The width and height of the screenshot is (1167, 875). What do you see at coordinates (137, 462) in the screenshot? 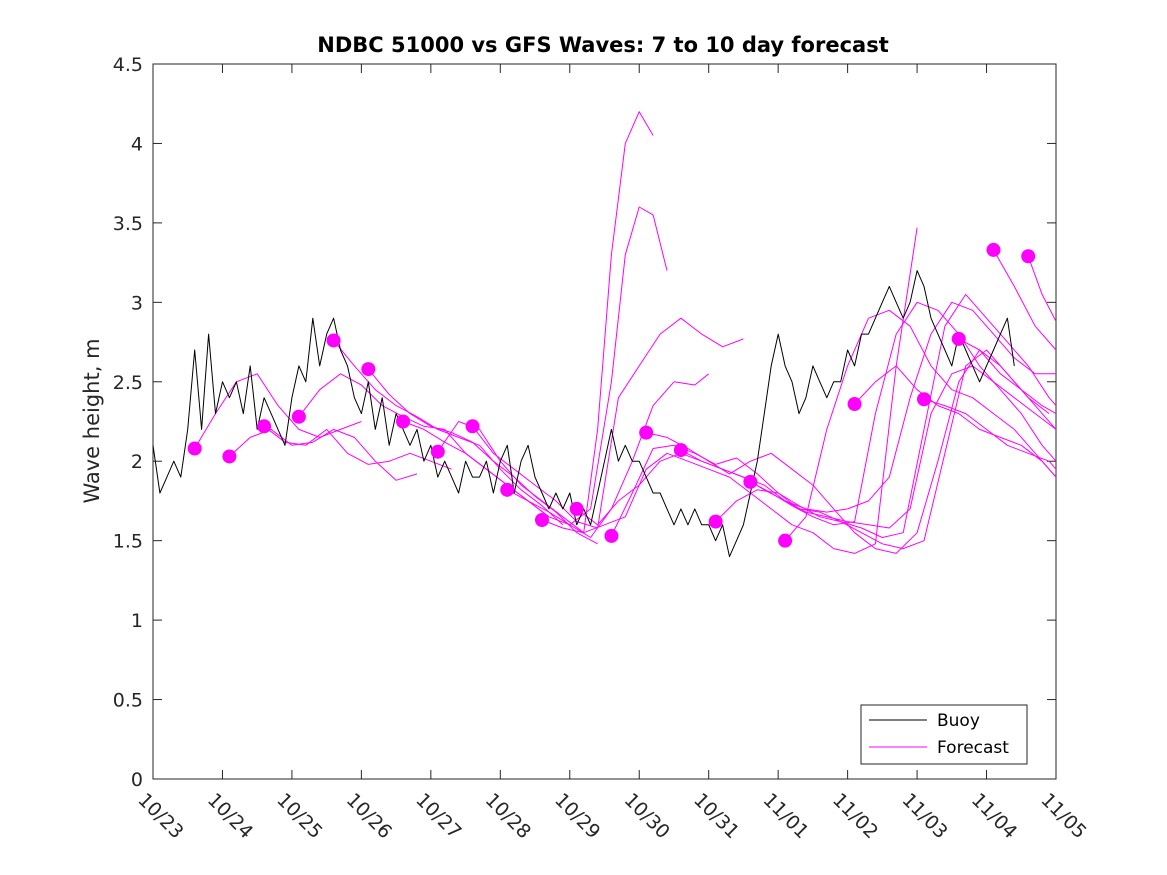
I see `y-tick-label: 2` at bounding box center [137, 462].